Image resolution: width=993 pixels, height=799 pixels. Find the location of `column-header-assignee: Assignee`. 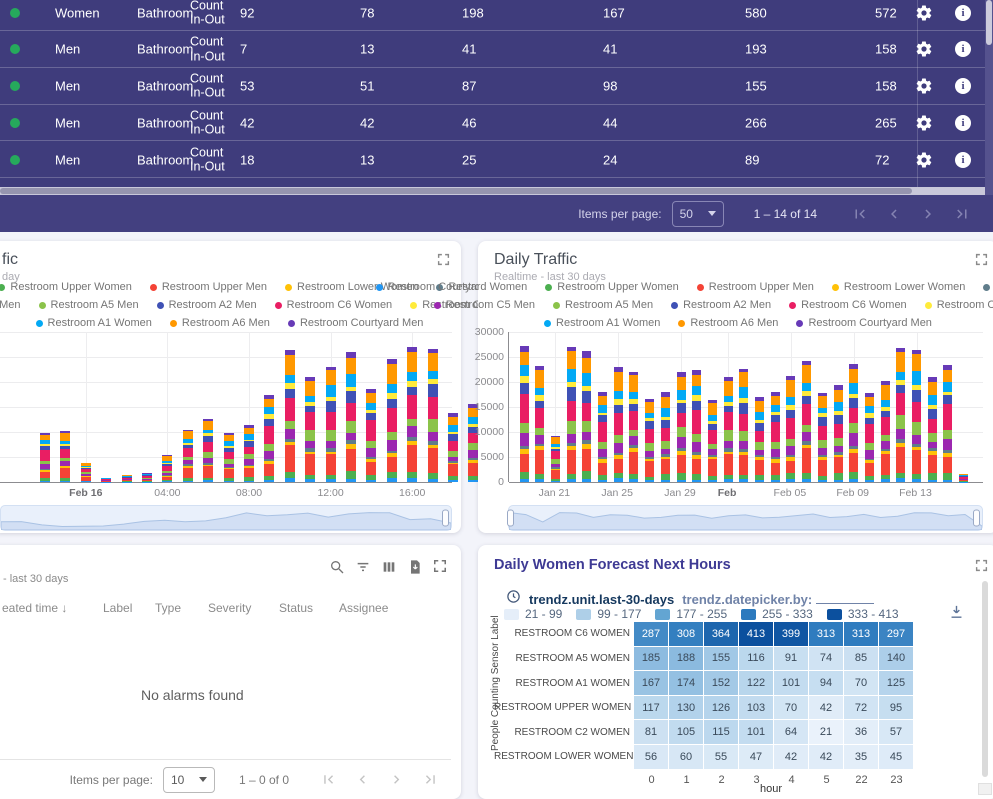

column-header-assignee: Assignee is located at coordinates (364, 608).